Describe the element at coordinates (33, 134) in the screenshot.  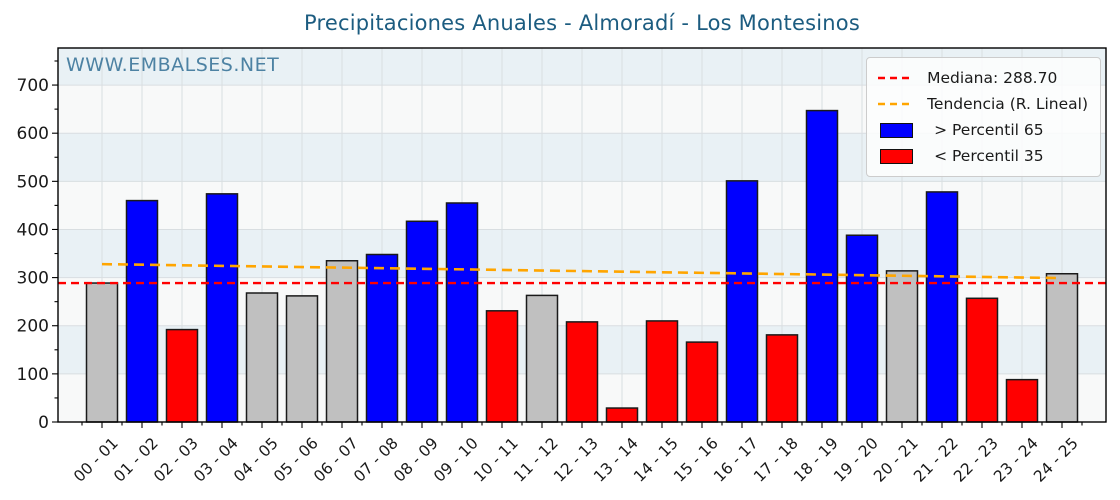
I see `svg-text: 600` at that location.